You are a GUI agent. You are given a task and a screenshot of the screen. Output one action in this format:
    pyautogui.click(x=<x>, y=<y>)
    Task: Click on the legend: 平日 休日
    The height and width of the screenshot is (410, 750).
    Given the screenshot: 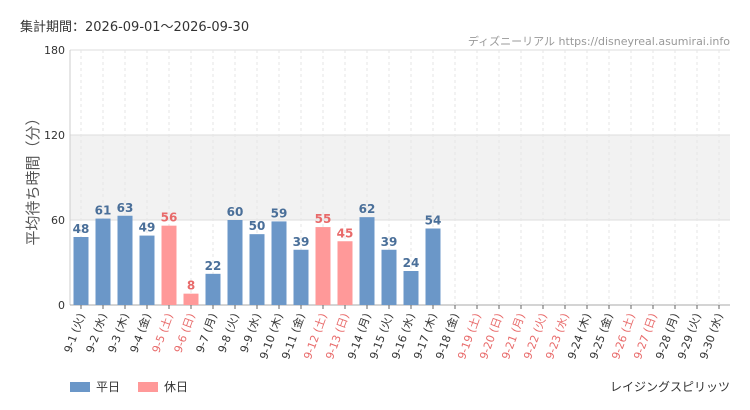 What is the action you would take?
    pyautogui.click(x=138, y=386)
    